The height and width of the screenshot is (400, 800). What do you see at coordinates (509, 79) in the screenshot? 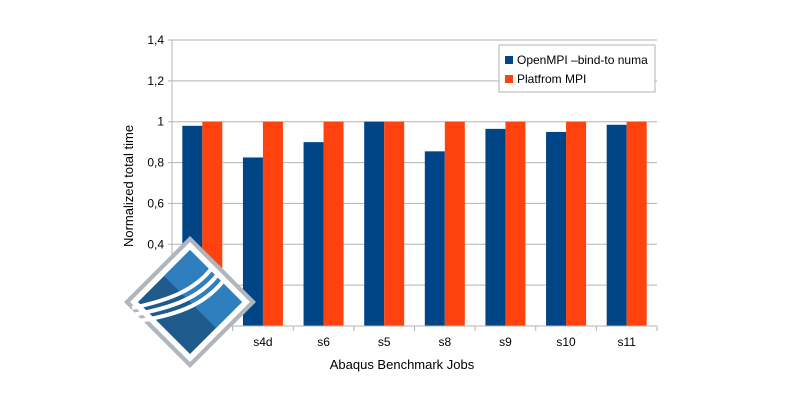
I see `legend-swatch-series2` at bounding box center [509, 79].